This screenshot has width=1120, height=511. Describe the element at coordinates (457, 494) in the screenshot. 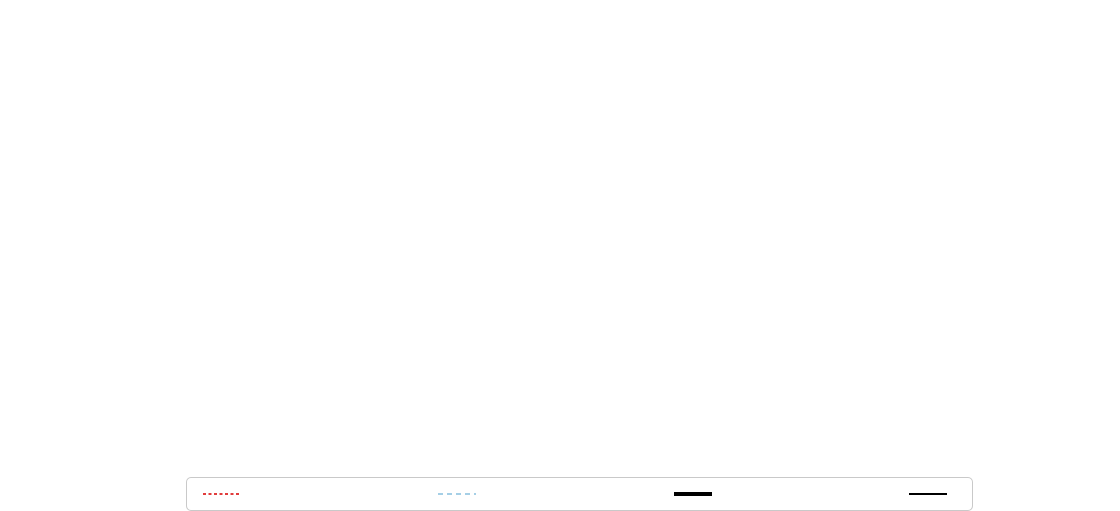

I see `percentil5-line-sample-icon` at that location.